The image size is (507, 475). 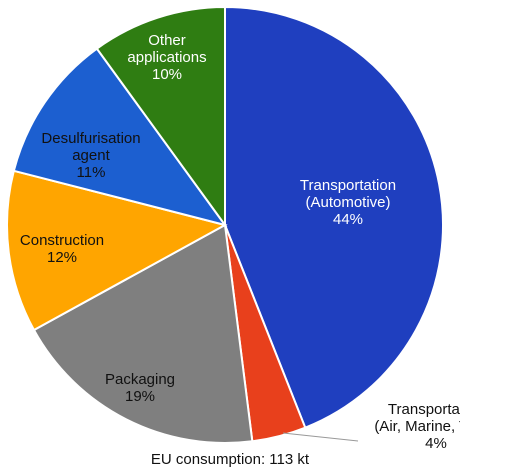 What do you see at coordinates (320, 437) in the screenshot?
I see `leader-line` at bounding box center [320, 437].